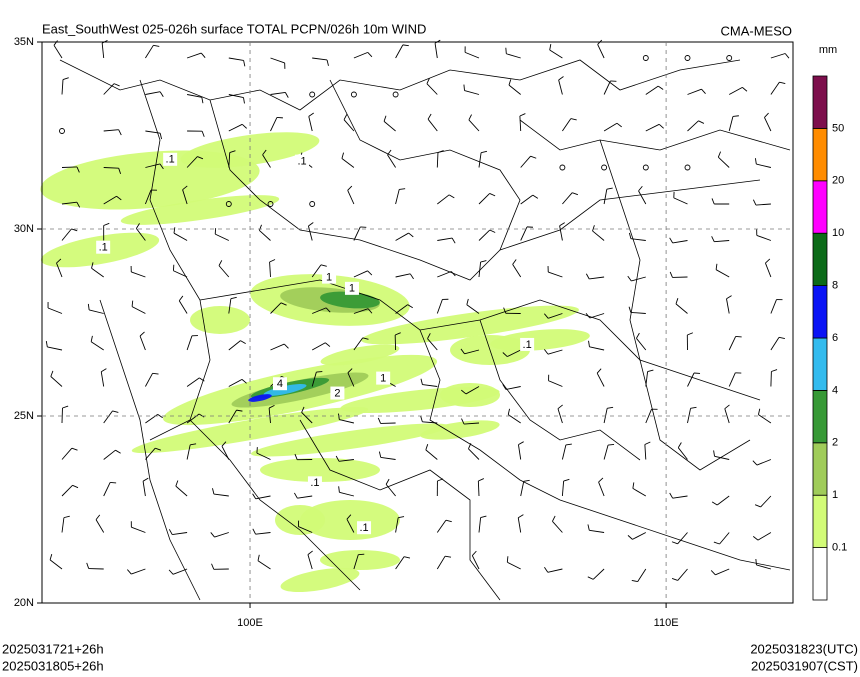  What do you see at coordinates (300, 520) in the screenshot?
I see `precip-area` at bounding box center [300, 520].